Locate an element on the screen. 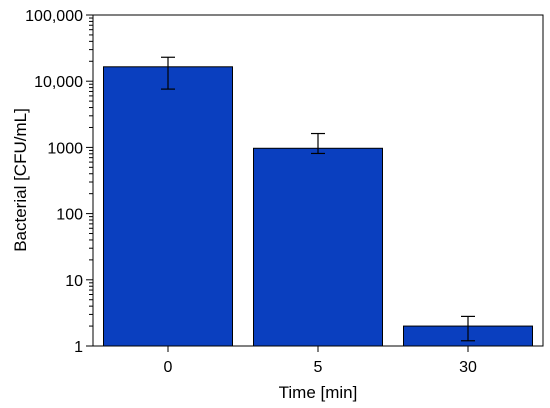  x-tick-label: 5 is located at coordinates (318, 367).